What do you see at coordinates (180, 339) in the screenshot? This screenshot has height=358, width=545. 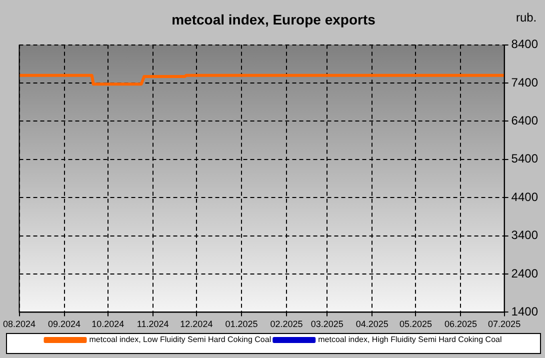 I see `legend-label: metcoal index, Low Fluidity Semi Hard Coking Coal` at bounding box center [180, 339].